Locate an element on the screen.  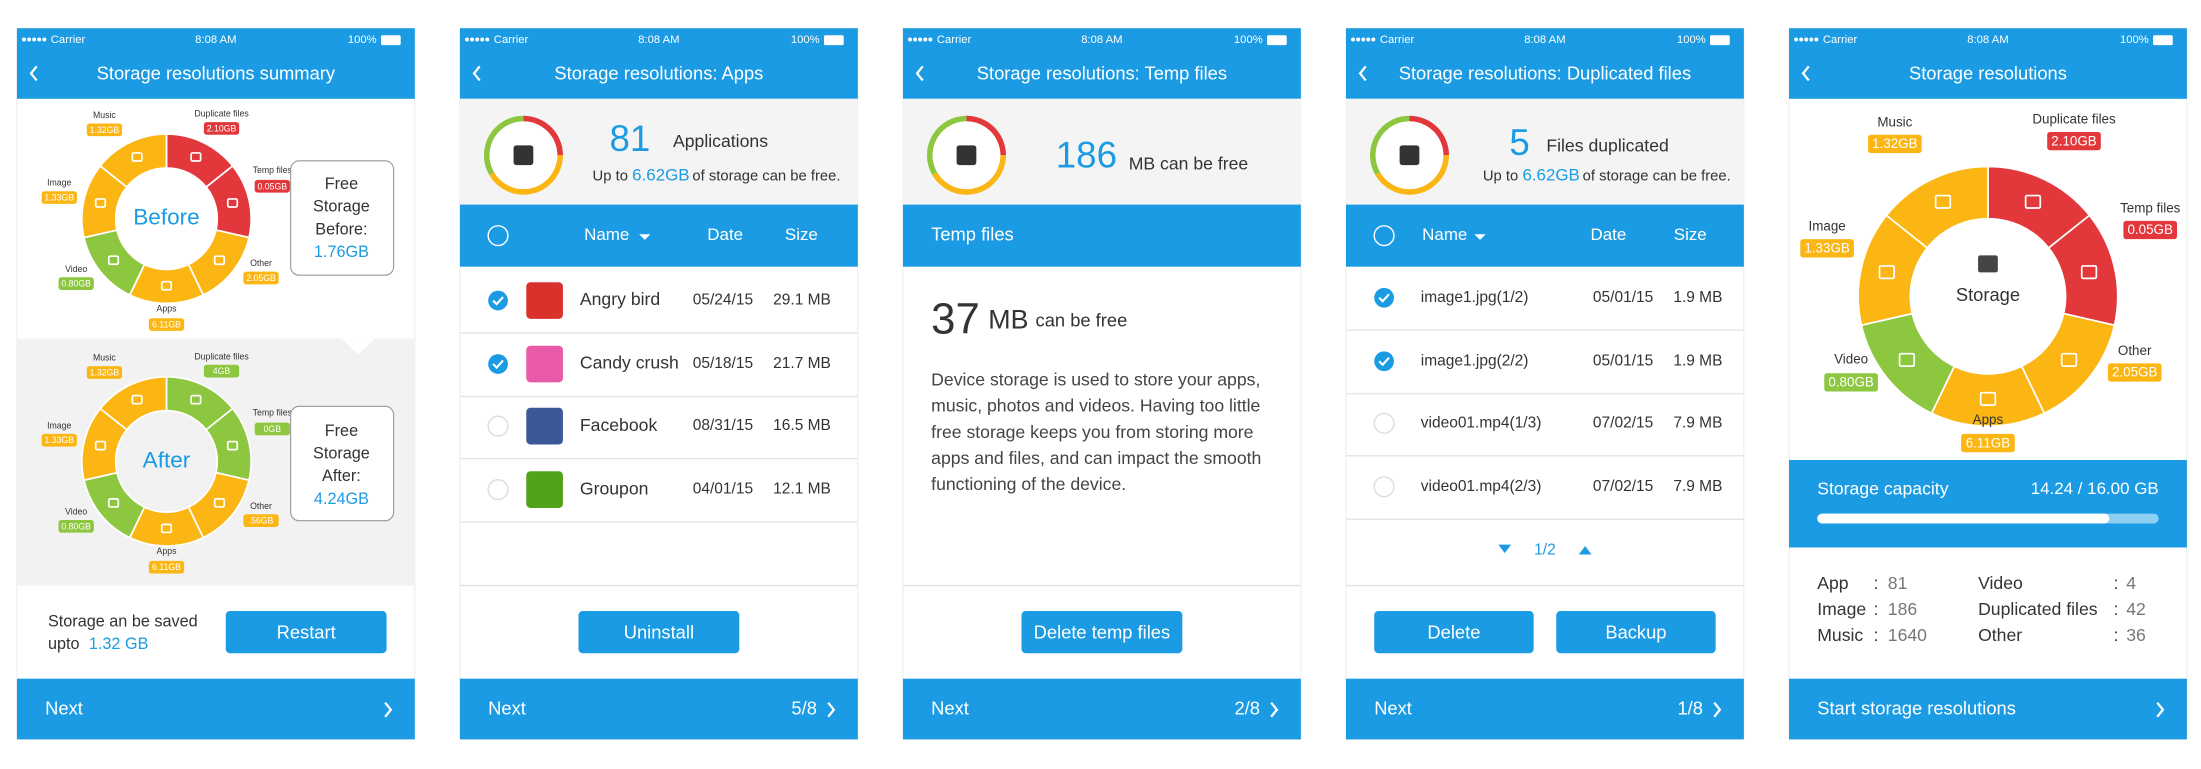
row-date: 05/01/15 is located at coordinates (1623, 297).